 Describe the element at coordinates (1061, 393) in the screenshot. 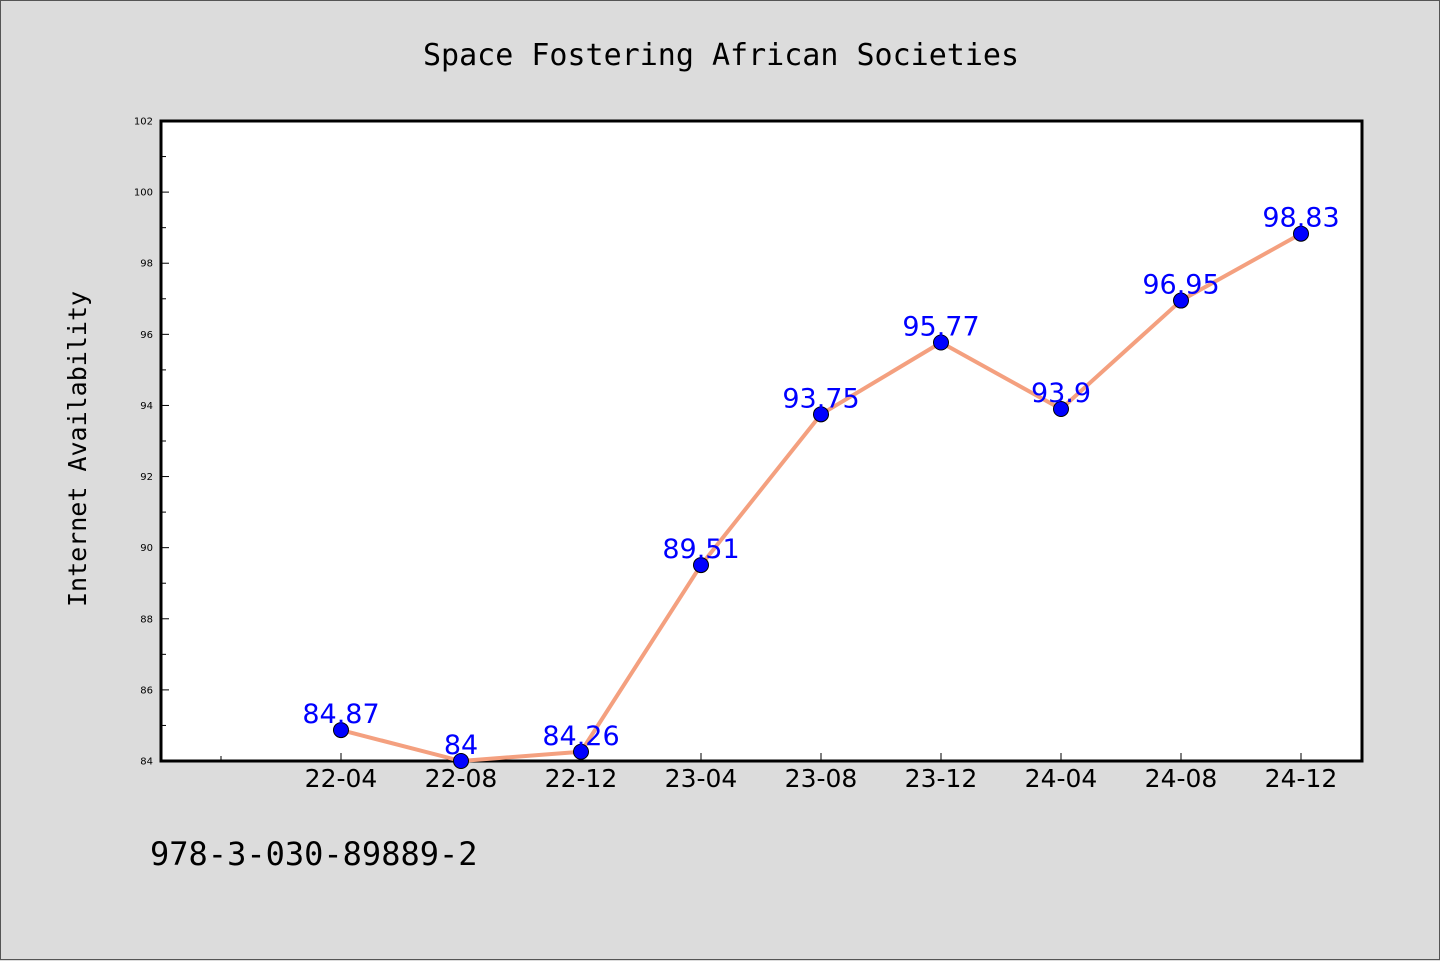

I see `data-label: 93.9` at that location.